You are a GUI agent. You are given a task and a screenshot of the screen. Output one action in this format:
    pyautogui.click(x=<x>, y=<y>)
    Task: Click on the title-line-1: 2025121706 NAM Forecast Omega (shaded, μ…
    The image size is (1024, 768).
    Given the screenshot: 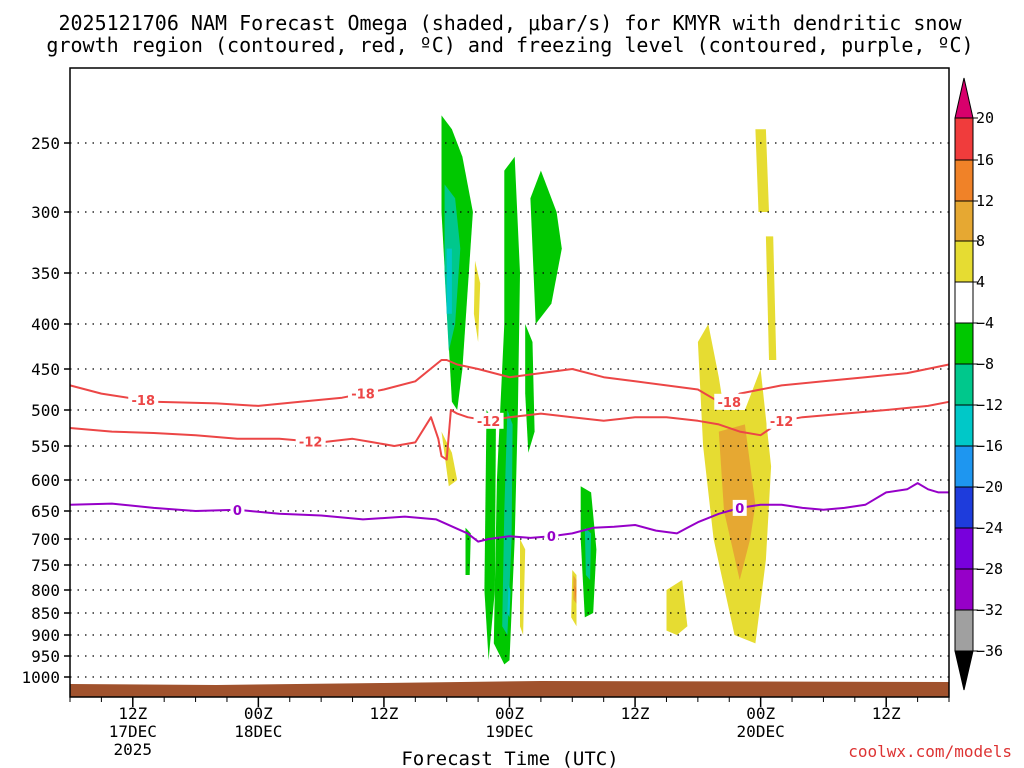 What is the action you would take?
    pyautogui.click(x=510, y=23)
    